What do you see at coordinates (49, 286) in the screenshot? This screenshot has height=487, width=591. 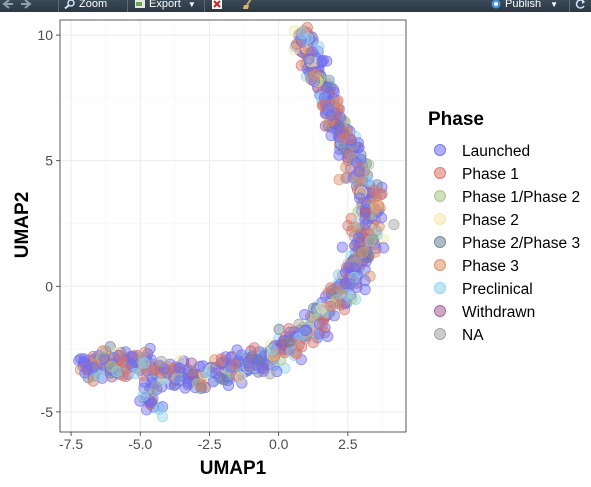 I see `y-tick-label: 0` at bounding box center [49, 286].